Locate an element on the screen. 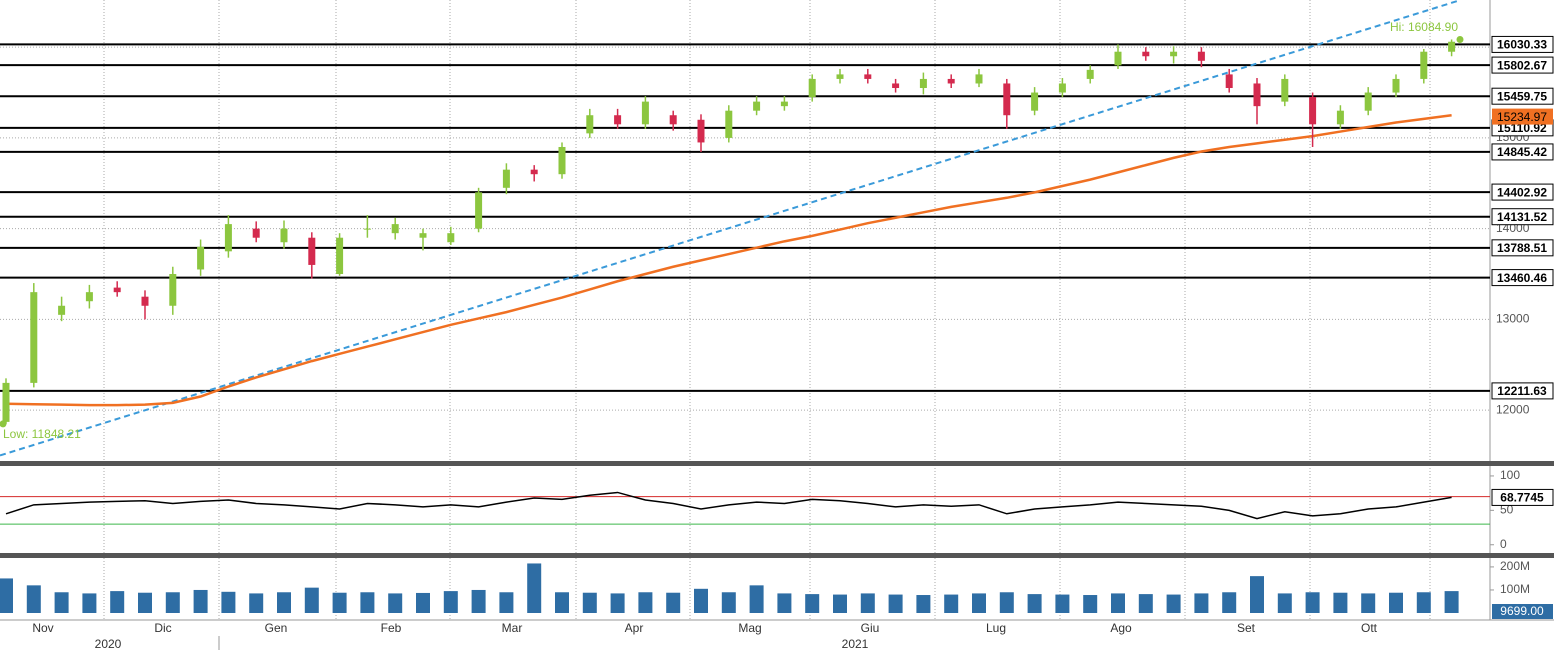 The width and height of the screenshot is (1554, 650). rsi-label: 68.7745 is located at coordinates (1522, 498).